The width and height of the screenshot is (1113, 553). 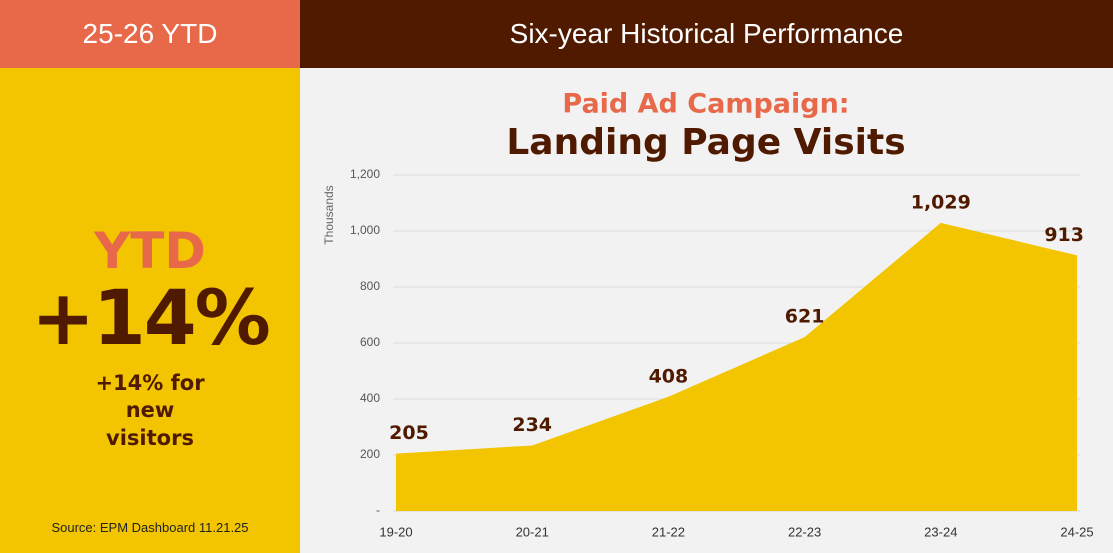 What do you see at coordinates (151, 317) in the screenshot?
I see `kpi-value: +14%` at bounding box center [151, 317].